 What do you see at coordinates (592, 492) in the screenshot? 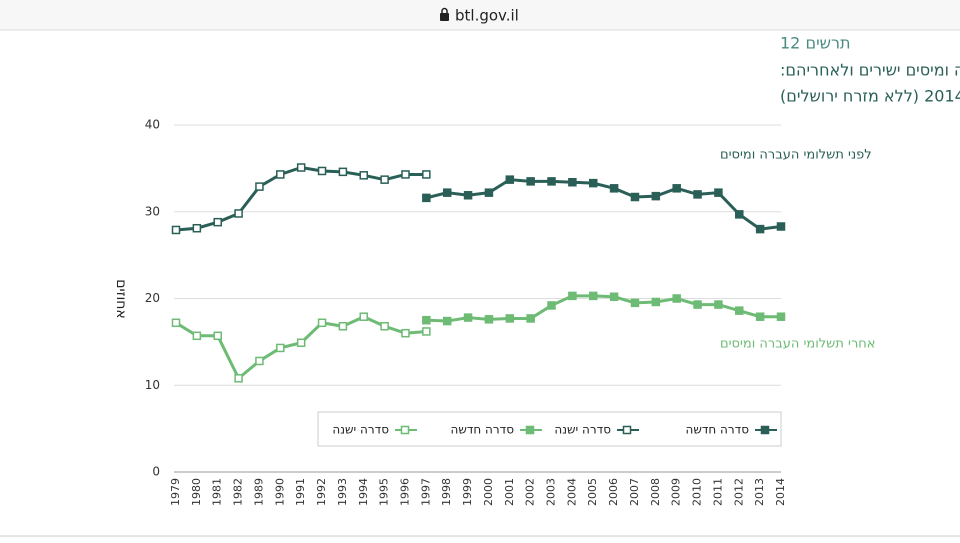
I see `x-tick-label: 2005` at bounding box center [592, 492].